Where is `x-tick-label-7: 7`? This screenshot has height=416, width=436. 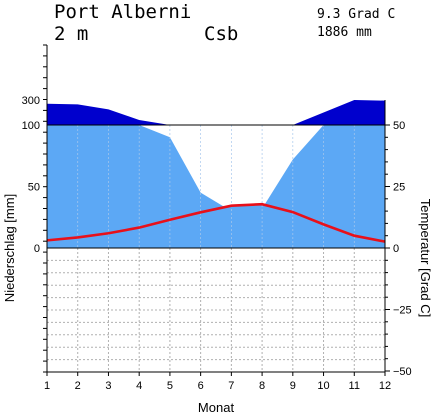 x-tick-label-7: 7 is located at coordinates (231, 386).